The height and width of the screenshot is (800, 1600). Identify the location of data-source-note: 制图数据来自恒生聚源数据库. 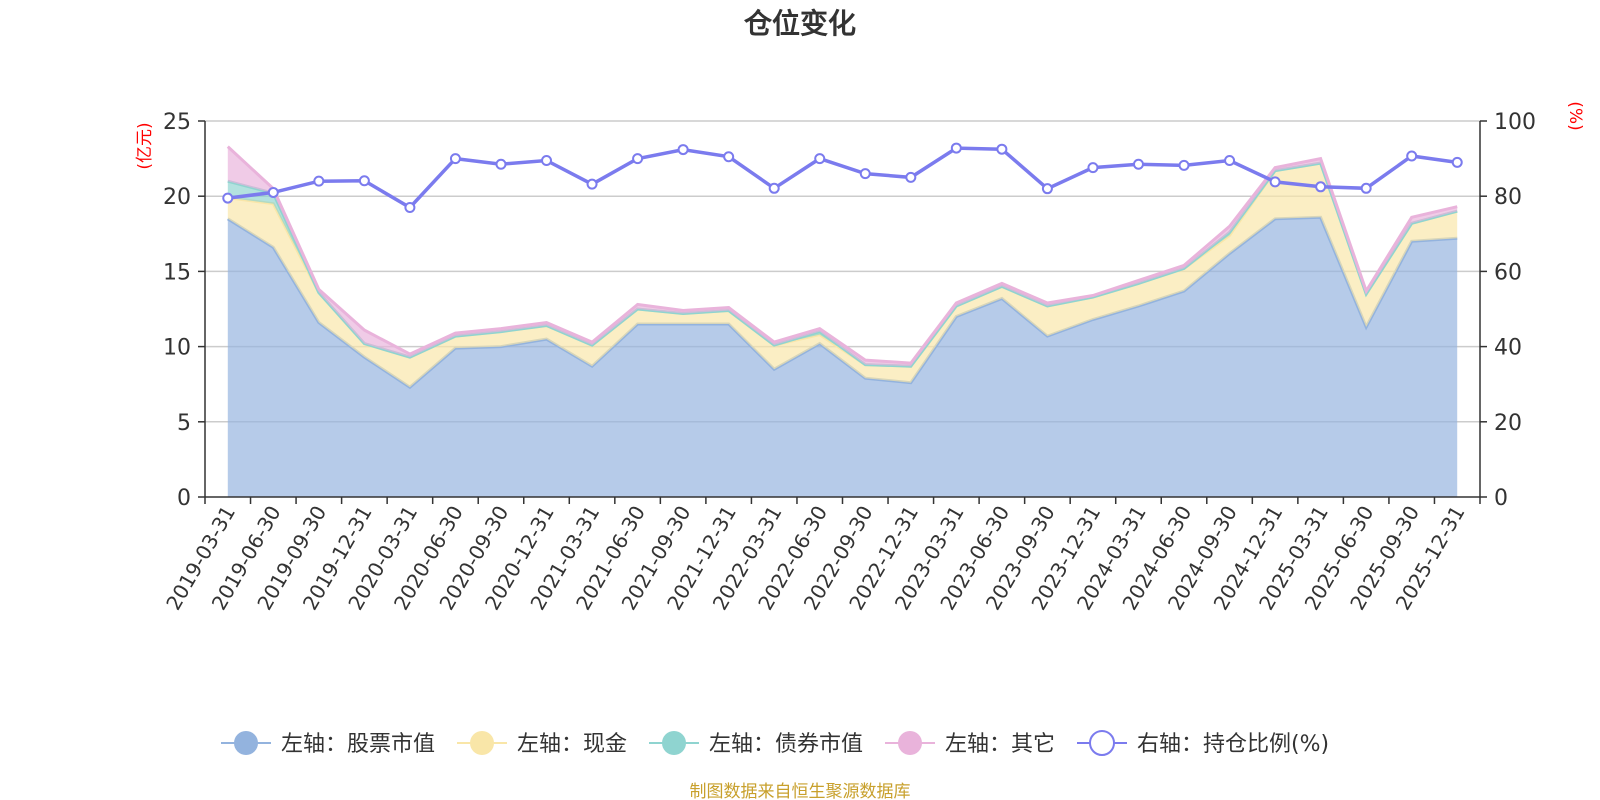
(800, 791).